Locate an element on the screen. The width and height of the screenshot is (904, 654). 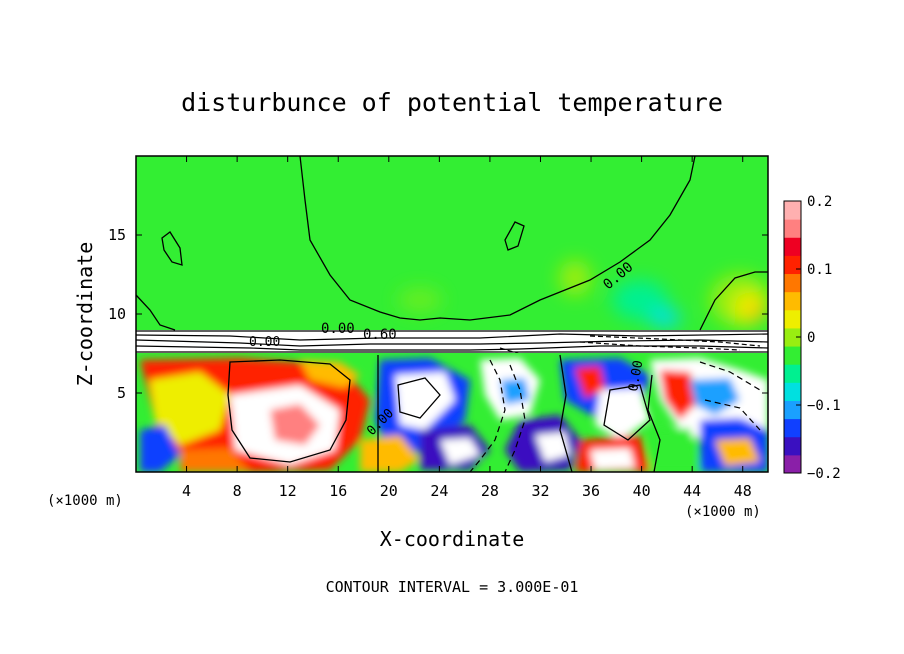
colorbar-tick-label: 0.2 is located at coordinates (819, 202).